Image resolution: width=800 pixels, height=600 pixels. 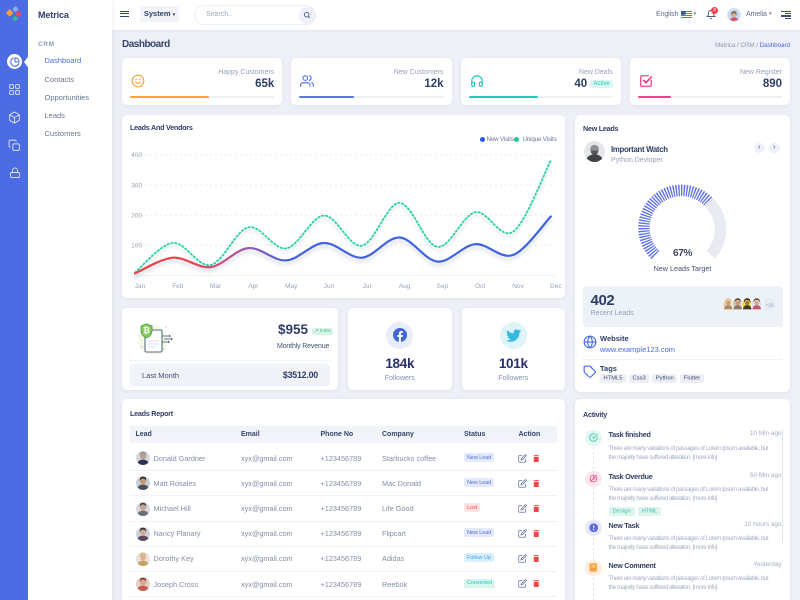 What do you see at coordinates (480, 286) in the screenshot?
I see `svg-text: Oct` at bounding box center [480, 286].